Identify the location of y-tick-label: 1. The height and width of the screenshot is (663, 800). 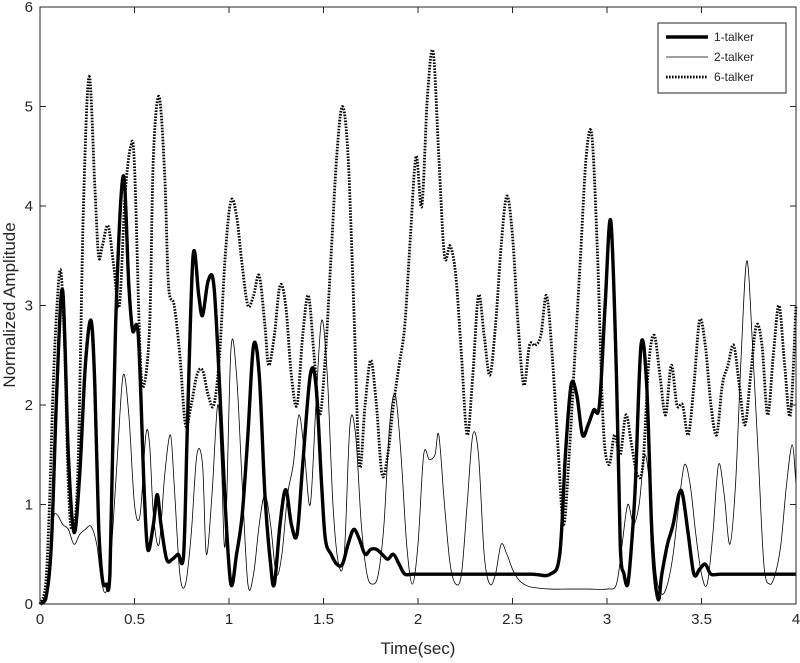
(29, 505).